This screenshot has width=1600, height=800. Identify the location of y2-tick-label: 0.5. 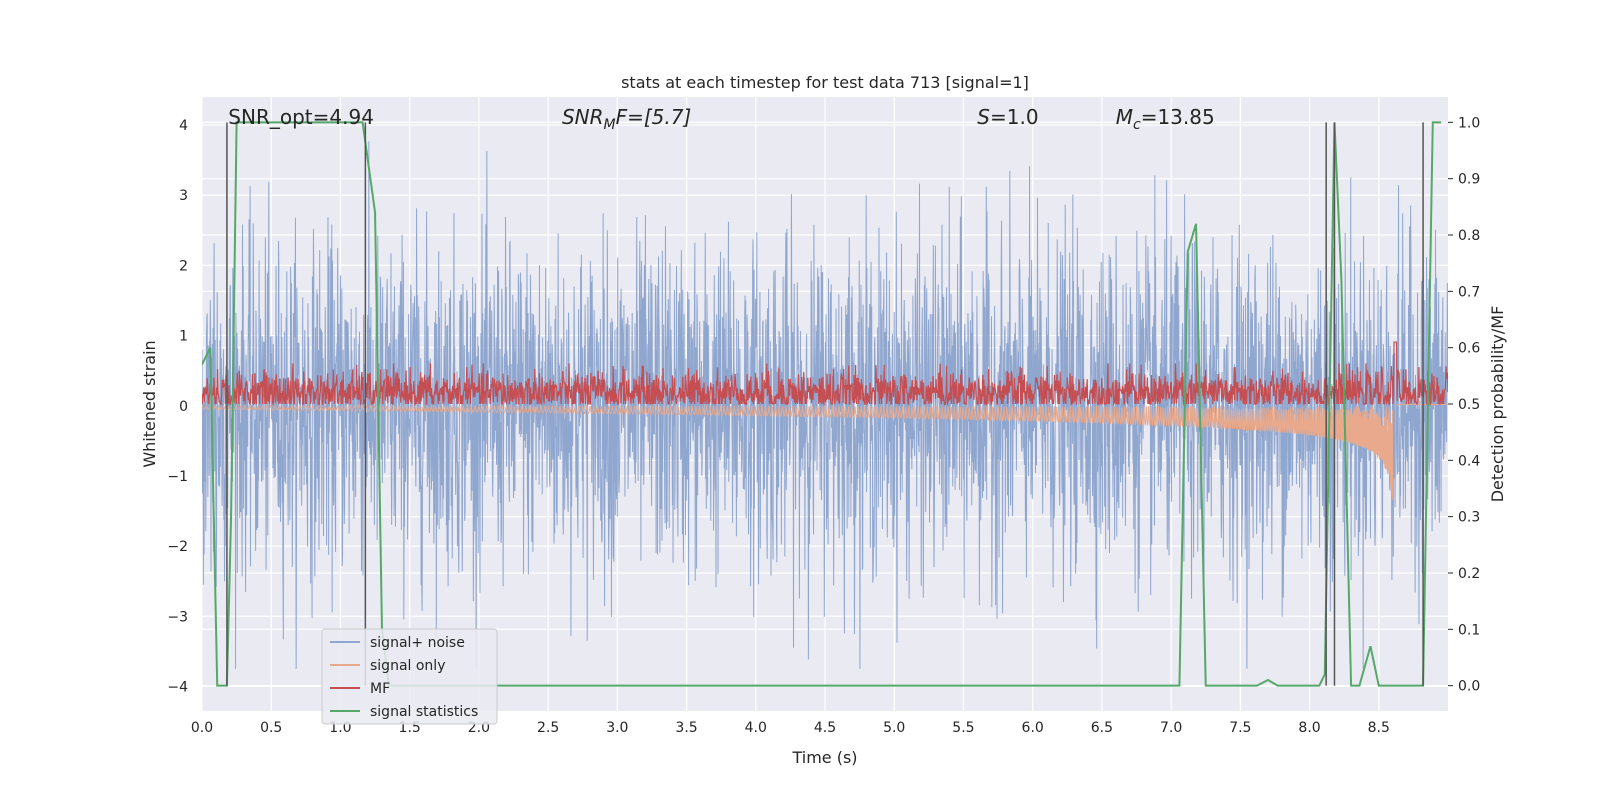
(1469, 405).